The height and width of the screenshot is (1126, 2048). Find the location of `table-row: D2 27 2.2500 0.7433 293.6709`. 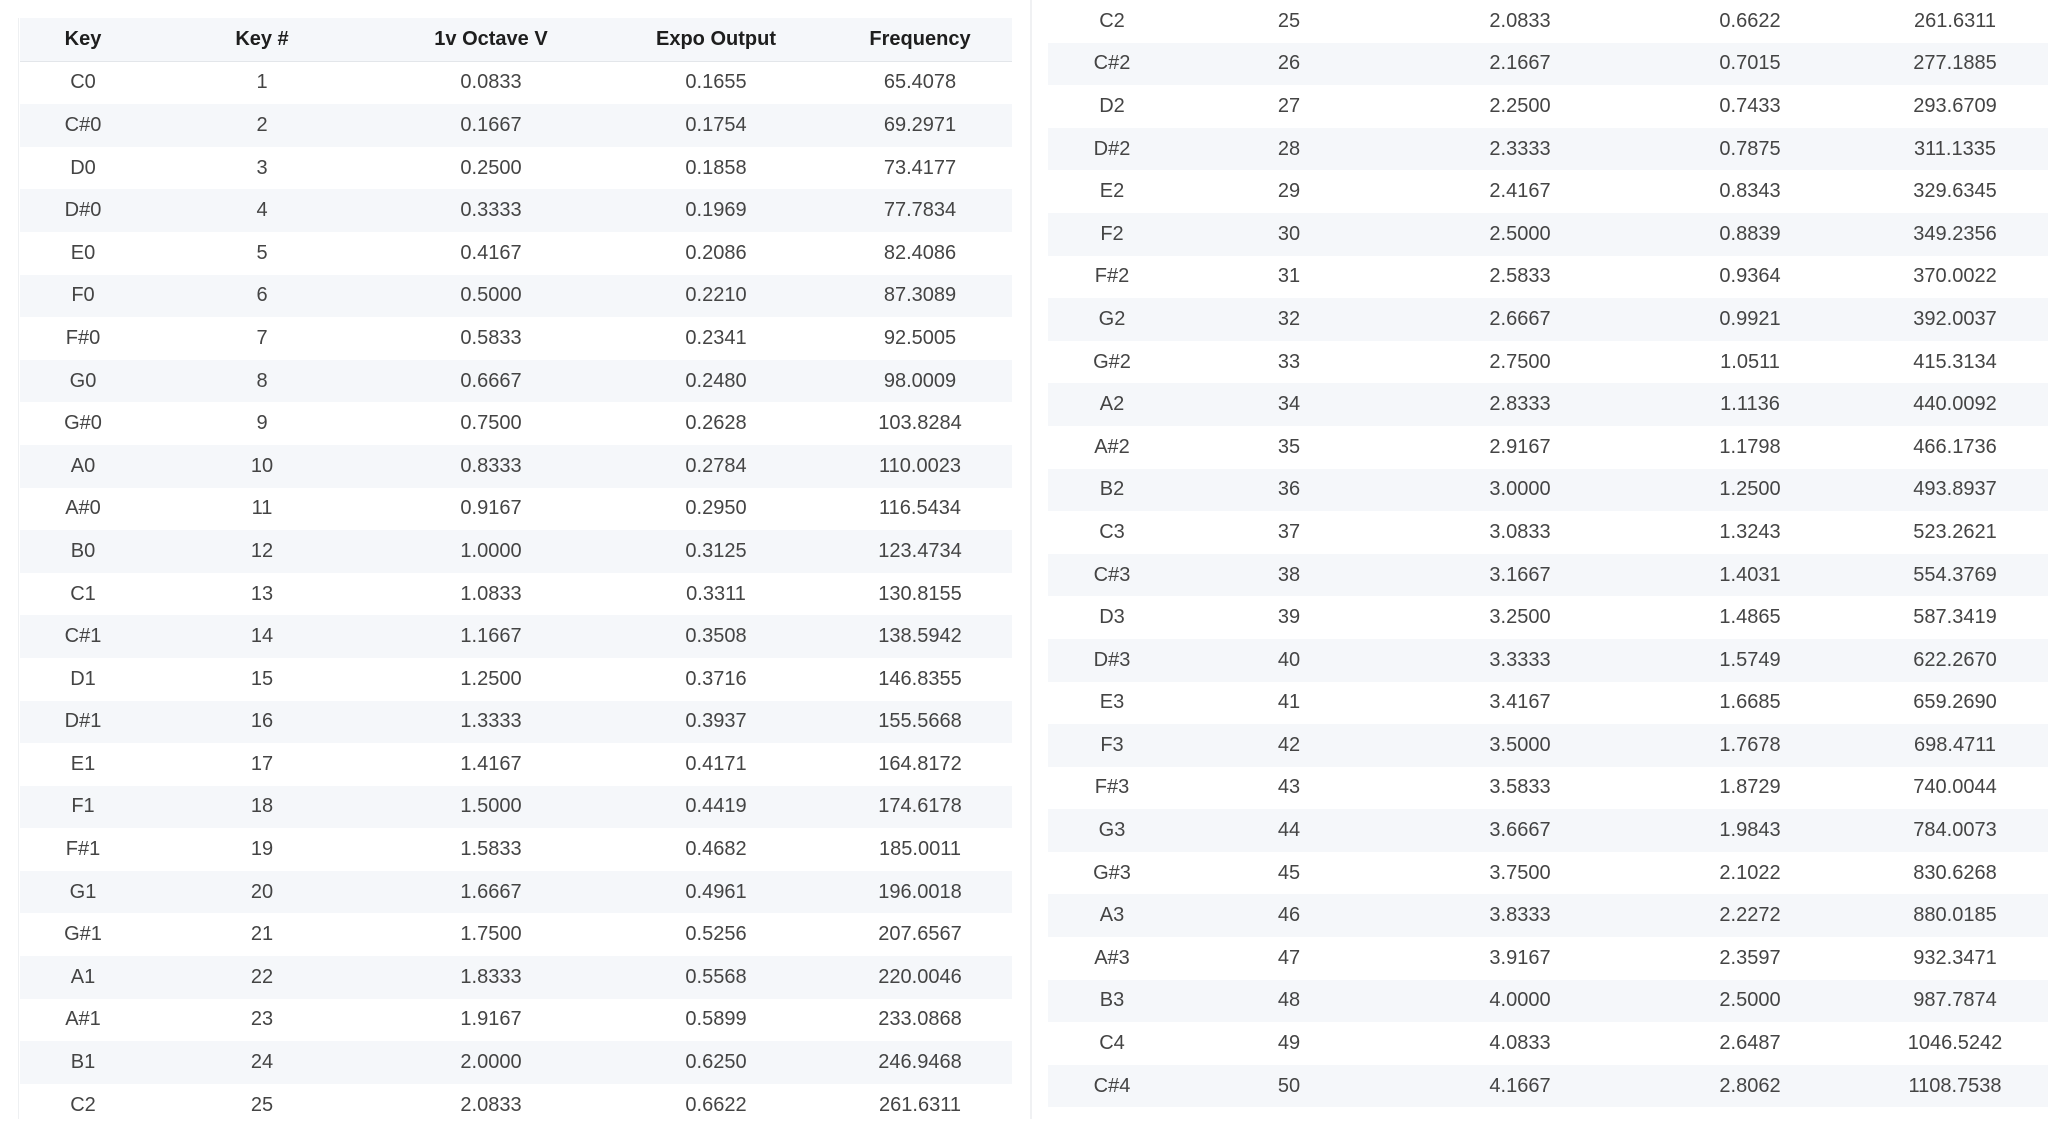

table-row: D2 27 2.2500 0.7433 293.6709 is located at coordinates (1548, 106).